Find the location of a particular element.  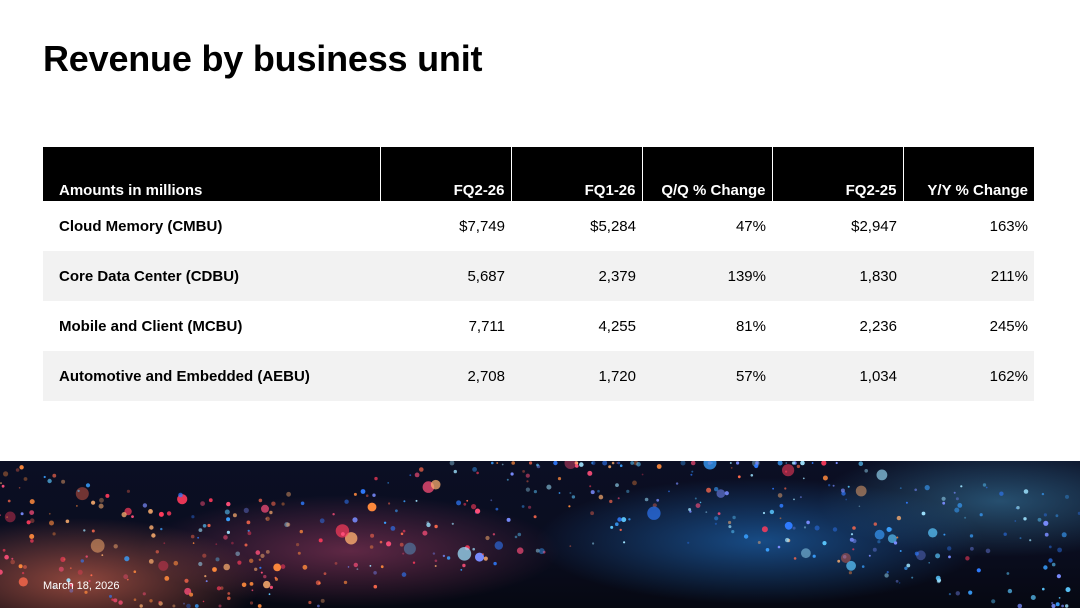

fq2-26-cell: 7,711 is located at coordinates (486, 326).